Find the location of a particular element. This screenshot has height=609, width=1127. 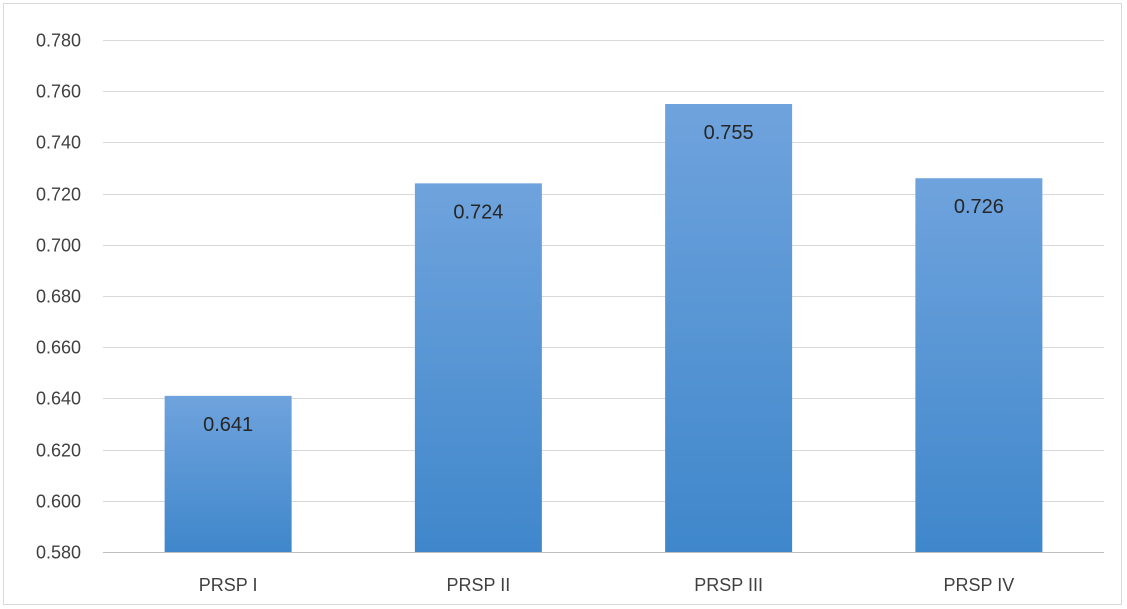

data-label: 0.755 is located at coordinates (729, 133).